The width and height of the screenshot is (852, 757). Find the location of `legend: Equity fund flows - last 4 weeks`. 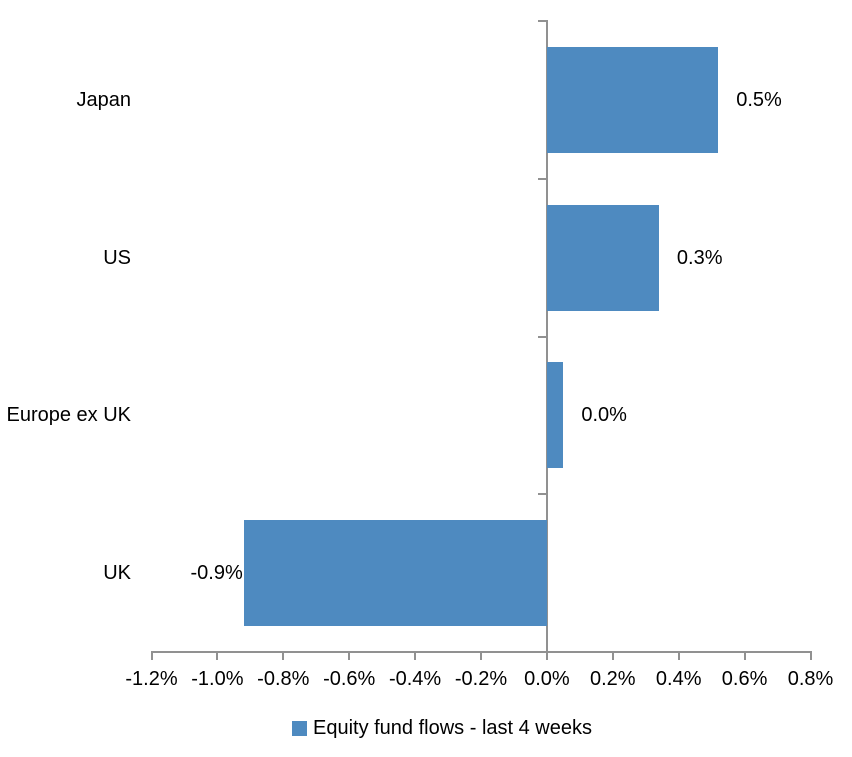

legend: Equity fund flows - last 4 weeks is located at coordinates (426, 728).